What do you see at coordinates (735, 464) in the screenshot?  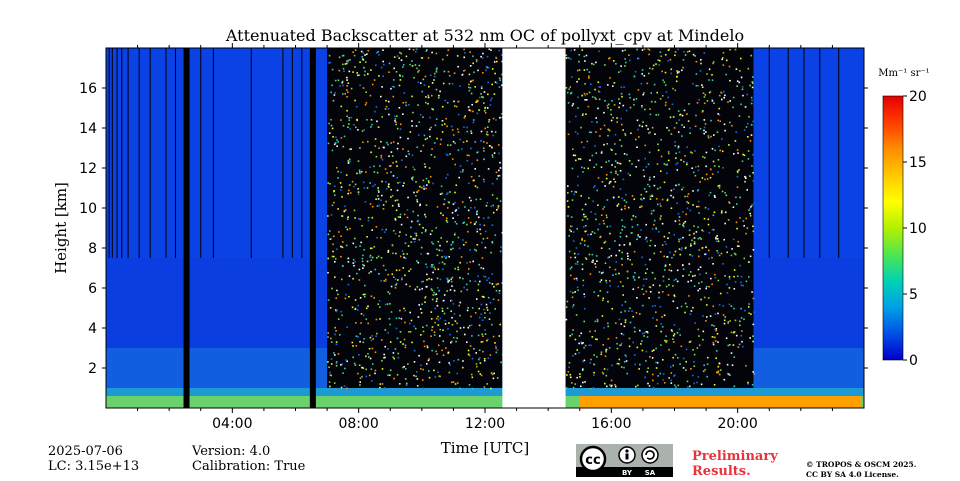 I see `preliminary-results: Preliminary Results.` at bounding box center [735, 464].